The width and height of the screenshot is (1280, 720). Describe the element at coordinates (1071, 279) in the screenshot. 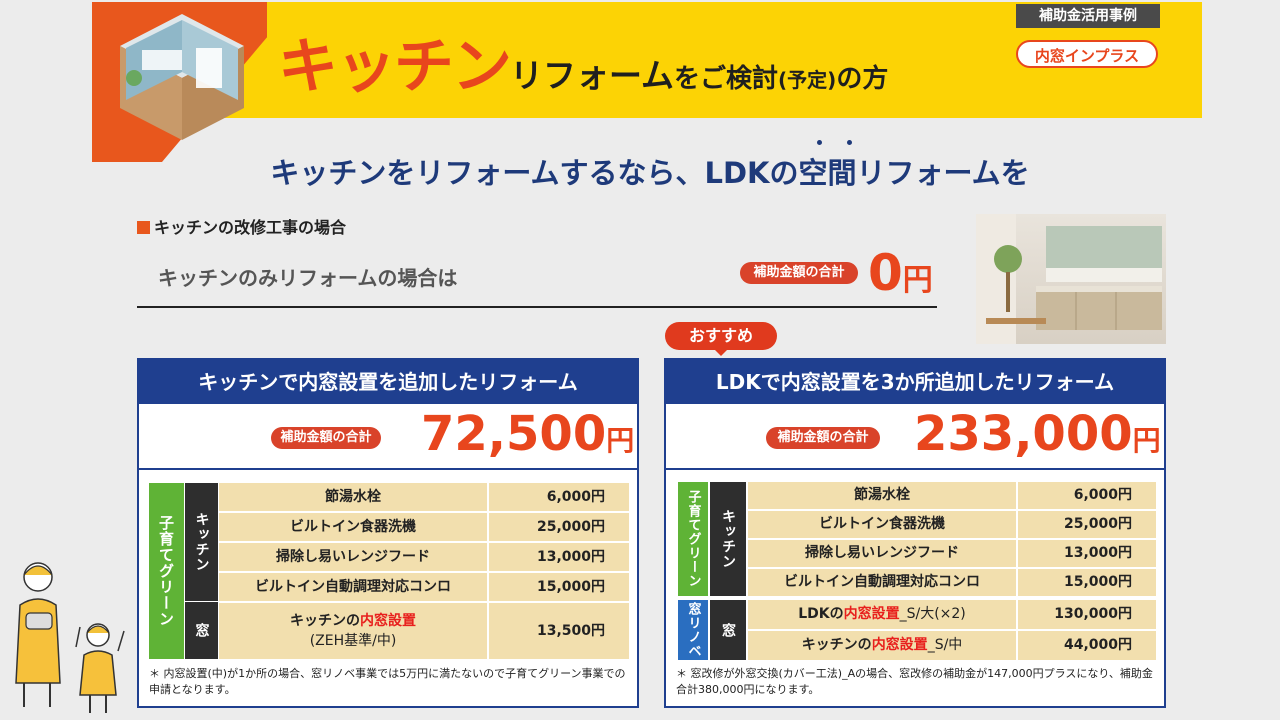

I see `kitchen-photo` at that location.